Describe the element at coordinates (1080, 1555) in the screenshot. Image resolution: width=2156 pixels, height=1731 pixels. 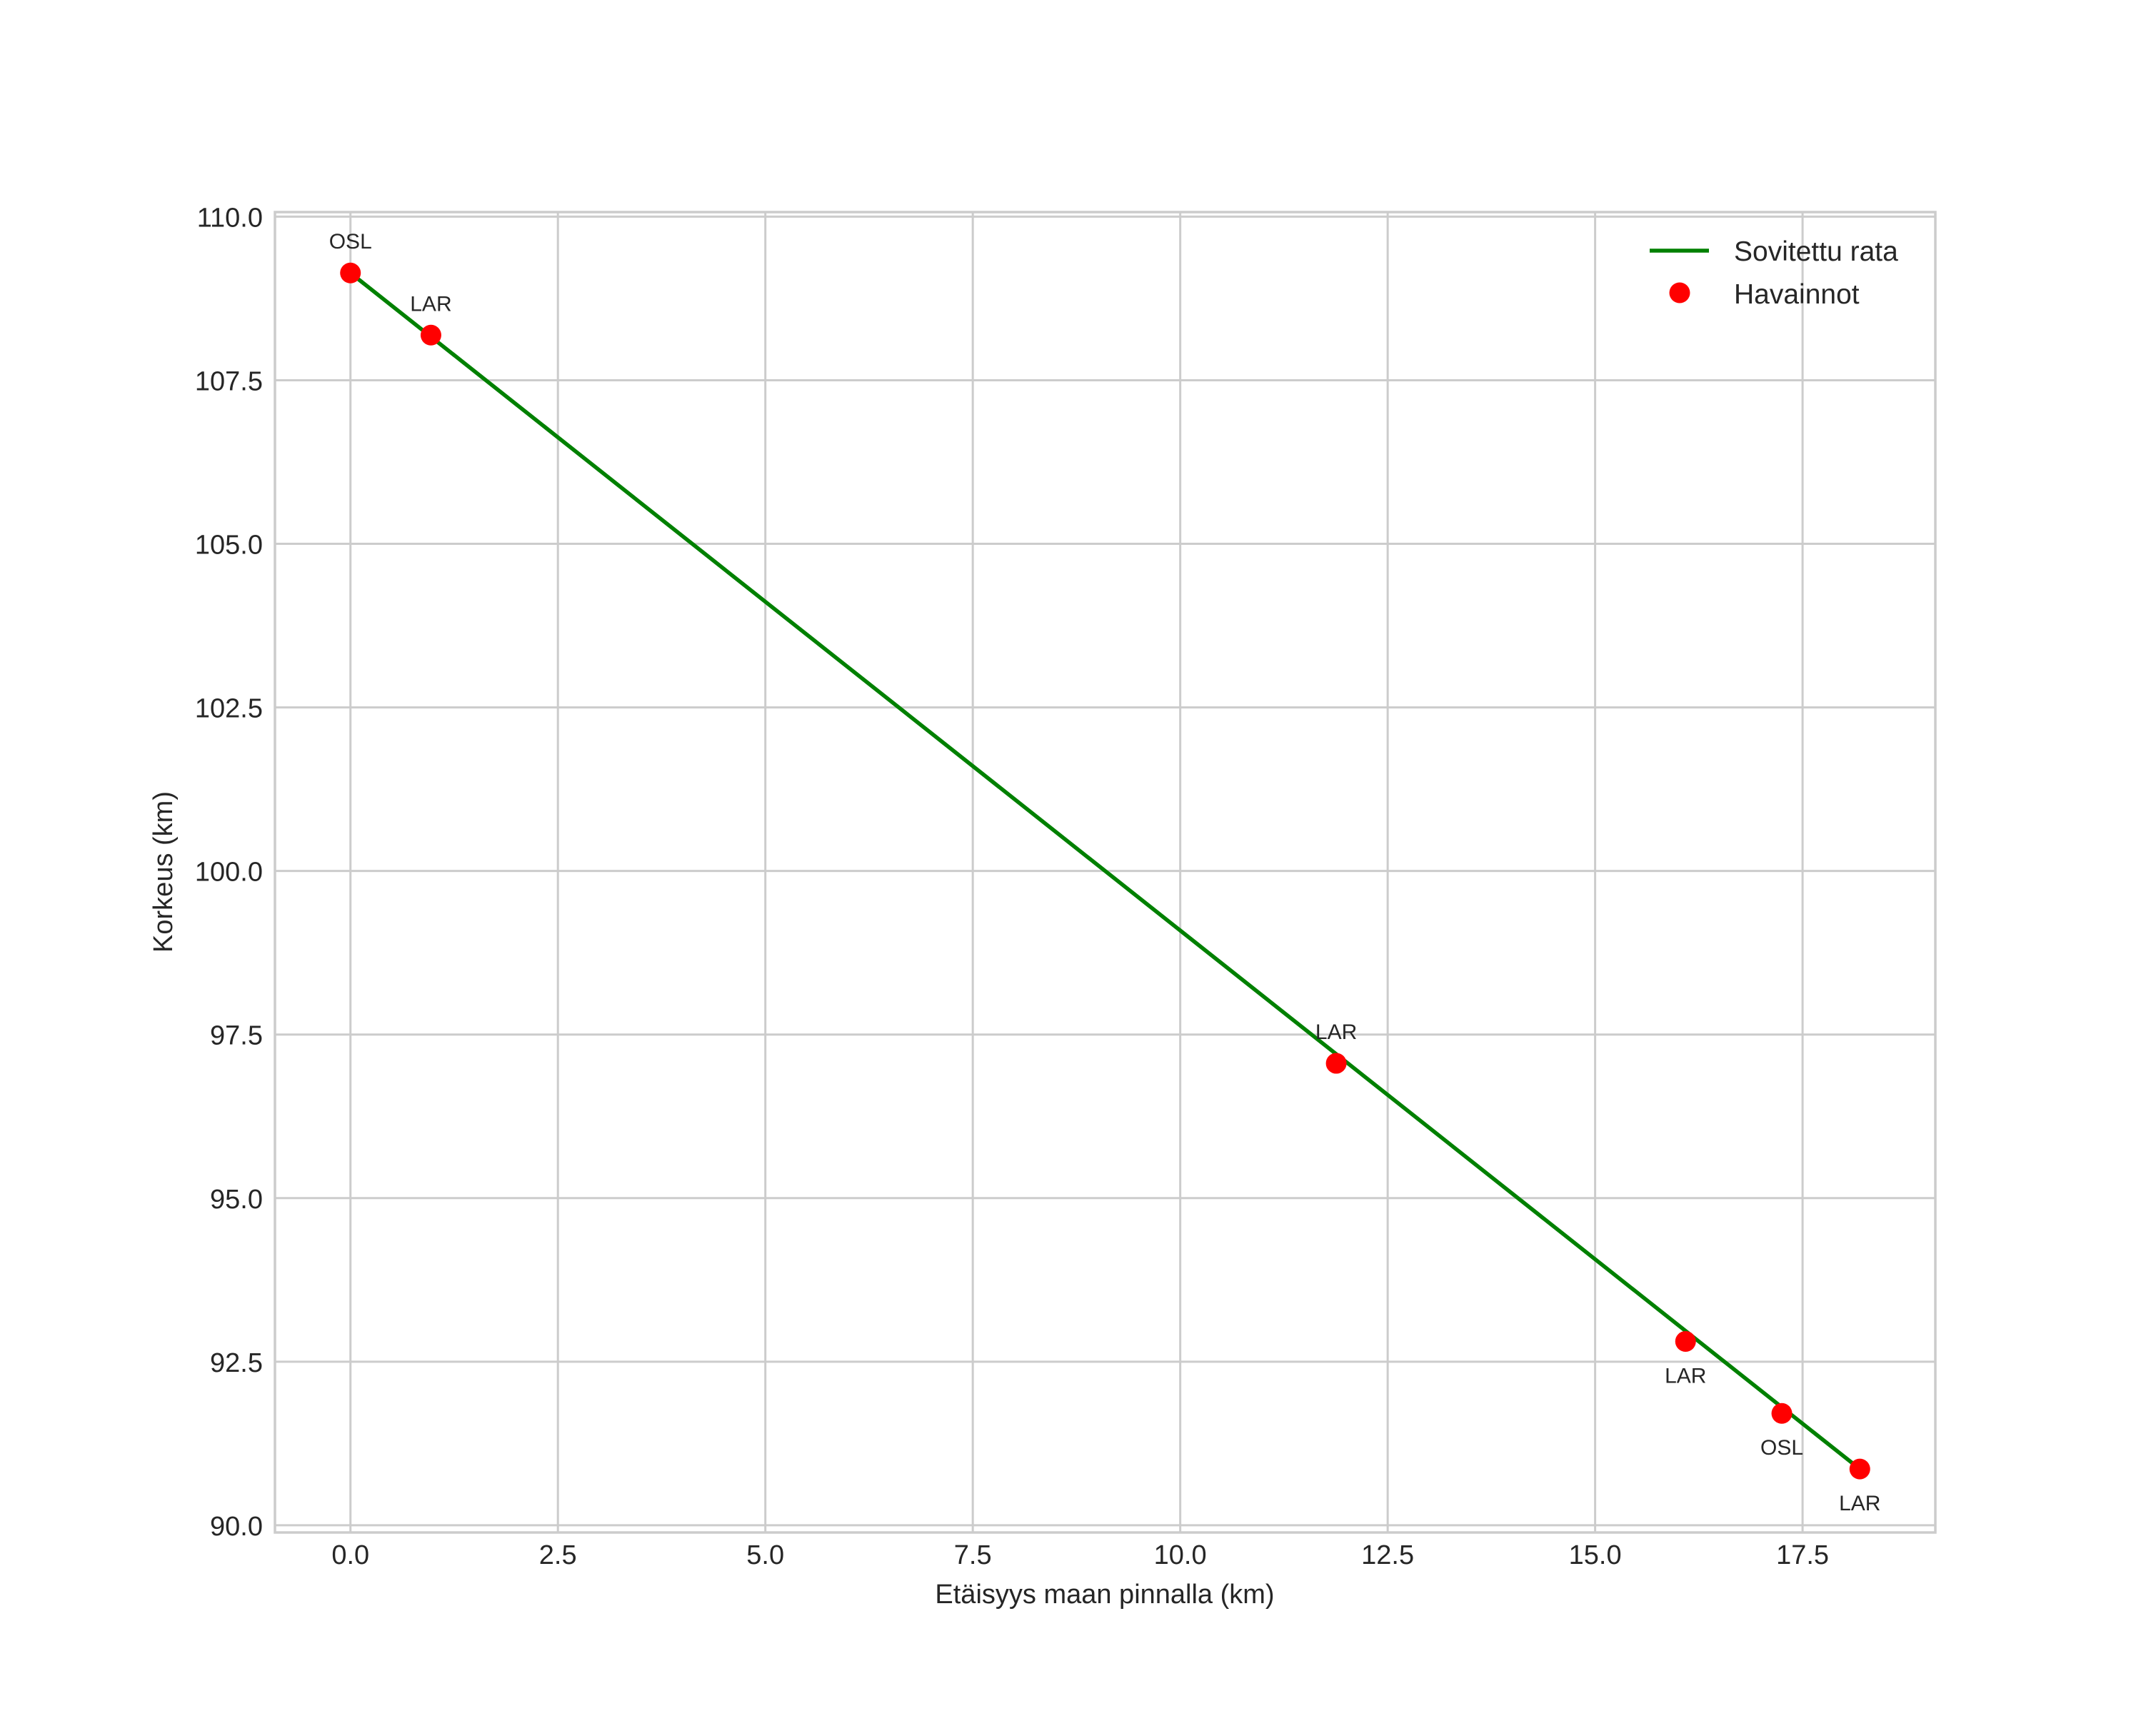
I see `x-axis-ticks: 0.0 2.5 5.0 7.5 10.0 12.5 15.0 17.5` at that location.